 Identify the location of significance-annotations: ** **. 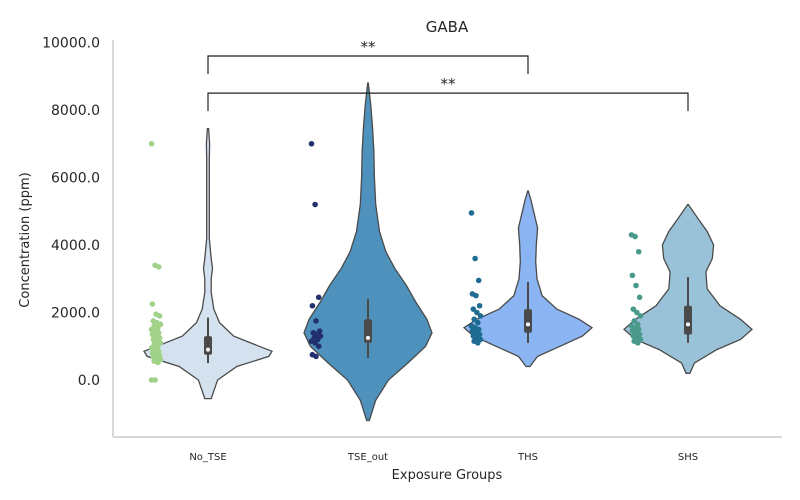
(448, 75).